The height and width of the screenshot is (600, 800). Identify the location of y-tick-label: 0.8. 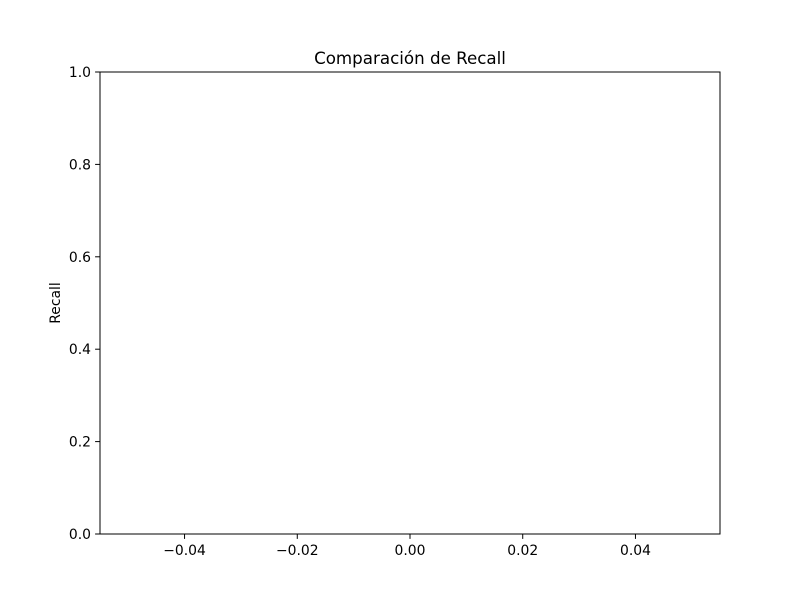
(80, 165).